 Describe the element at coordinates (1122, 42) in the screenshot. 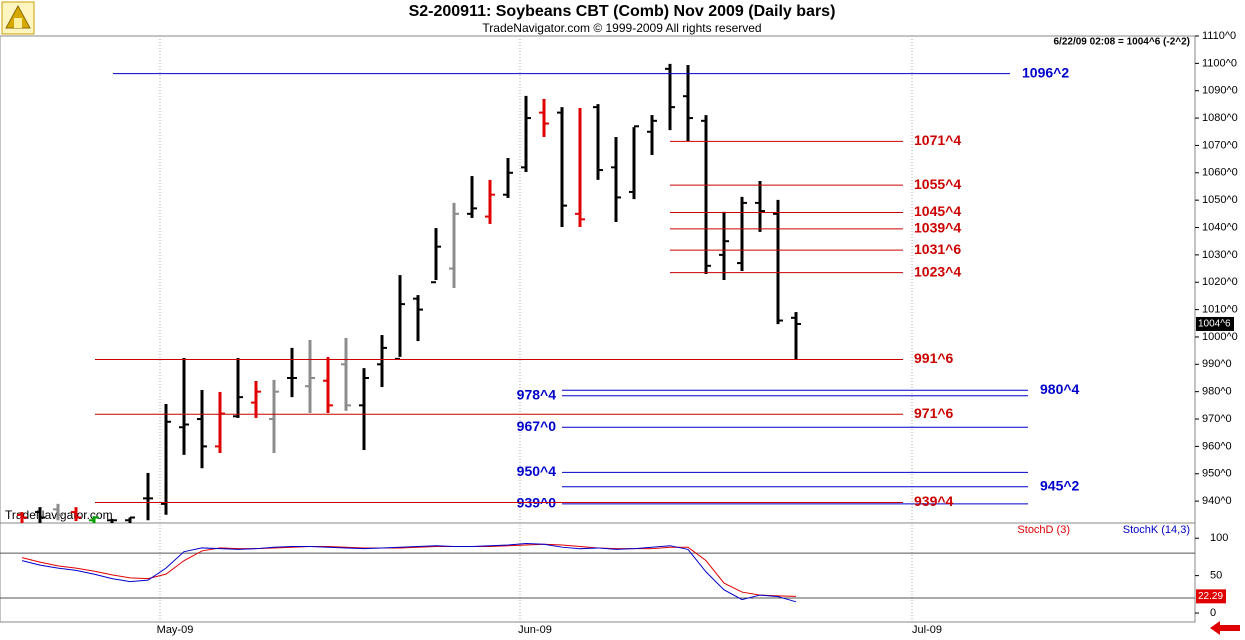

I see `quote: 6/22/09 02:08 = 1004^6 (-2^2)` at that location.